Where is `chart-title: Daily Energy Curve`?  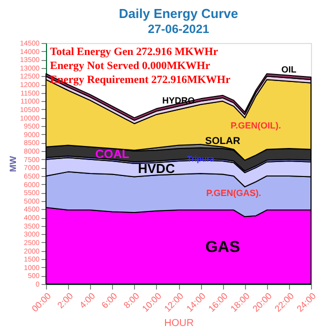
chart-title: Daily Energy Curve is located at coordinates (178, 13).